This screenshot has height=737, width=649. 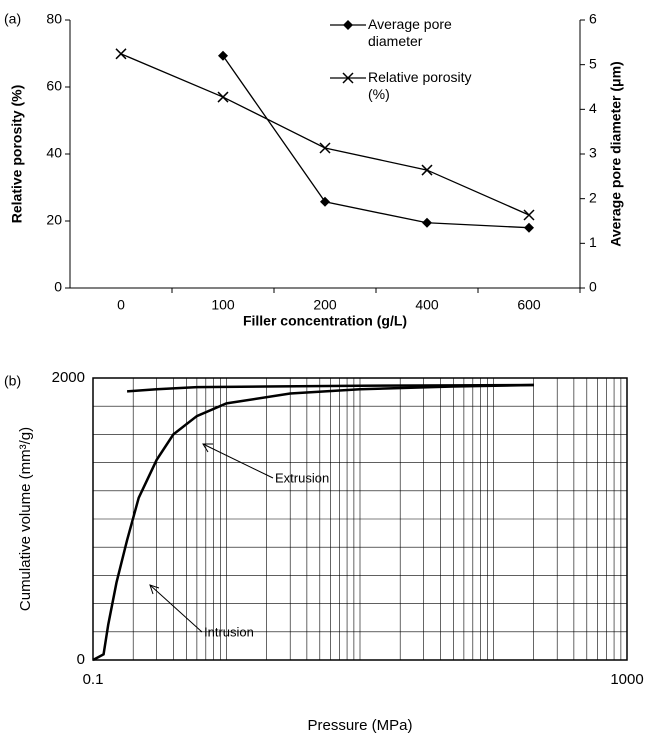 I want to click on x-axis-title: Filler concentration (g/L), so click(x=325, y=321).